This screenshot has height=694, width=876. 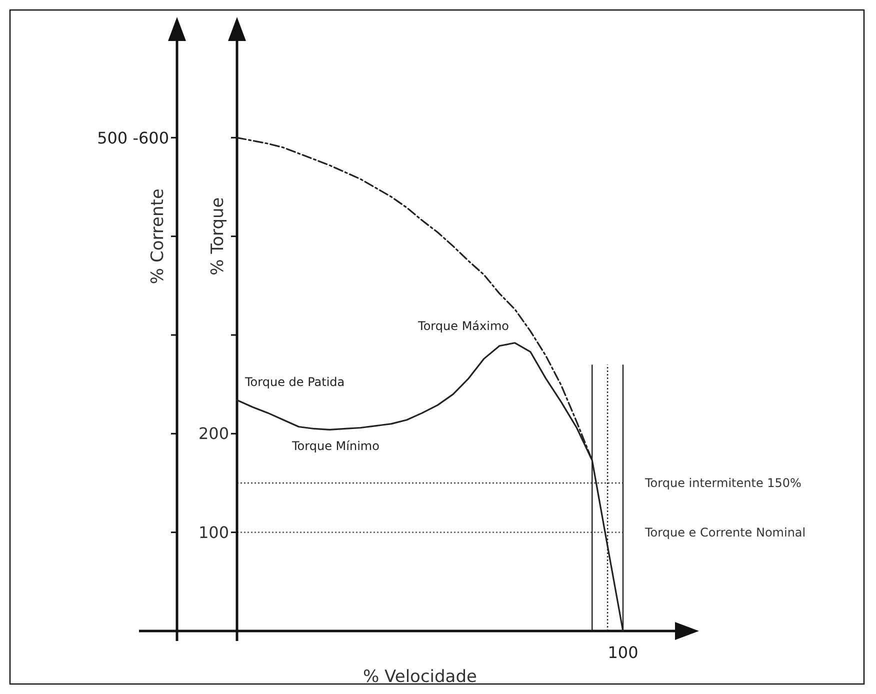 I want to click on annotation: Torque Mínimo, so click(x=335, y=446).